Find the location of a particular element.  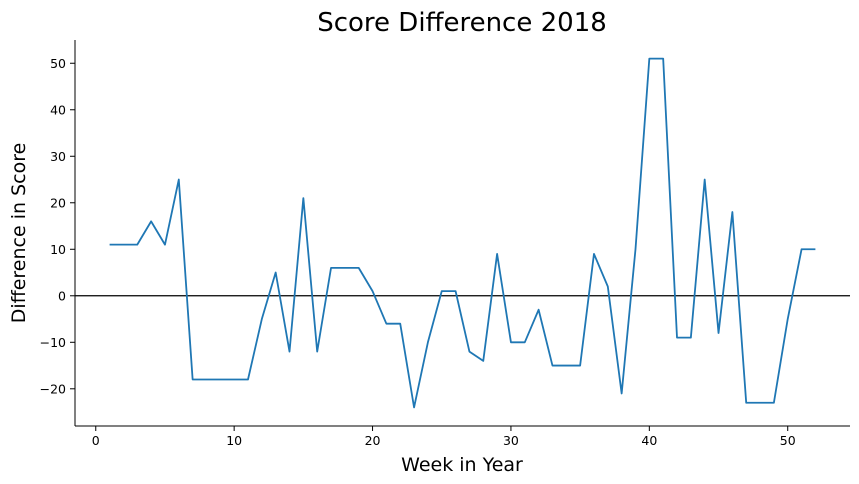

x-tick-label: 50 is located at coordinates (788, 440).